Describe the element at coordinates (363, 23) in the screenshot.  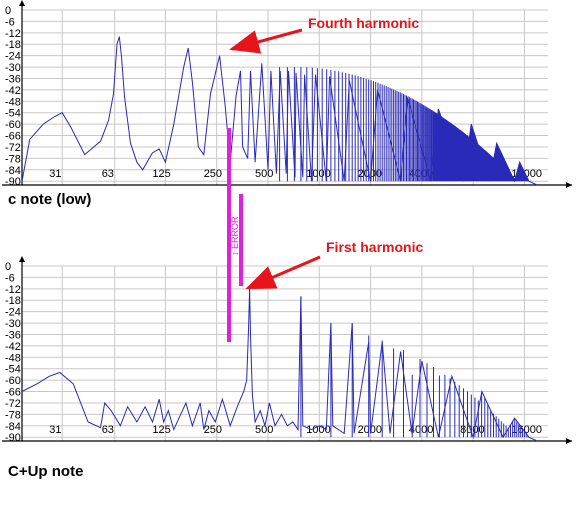
I see `annotation-fourth-harmonic: Fourth harmonic` at that location.